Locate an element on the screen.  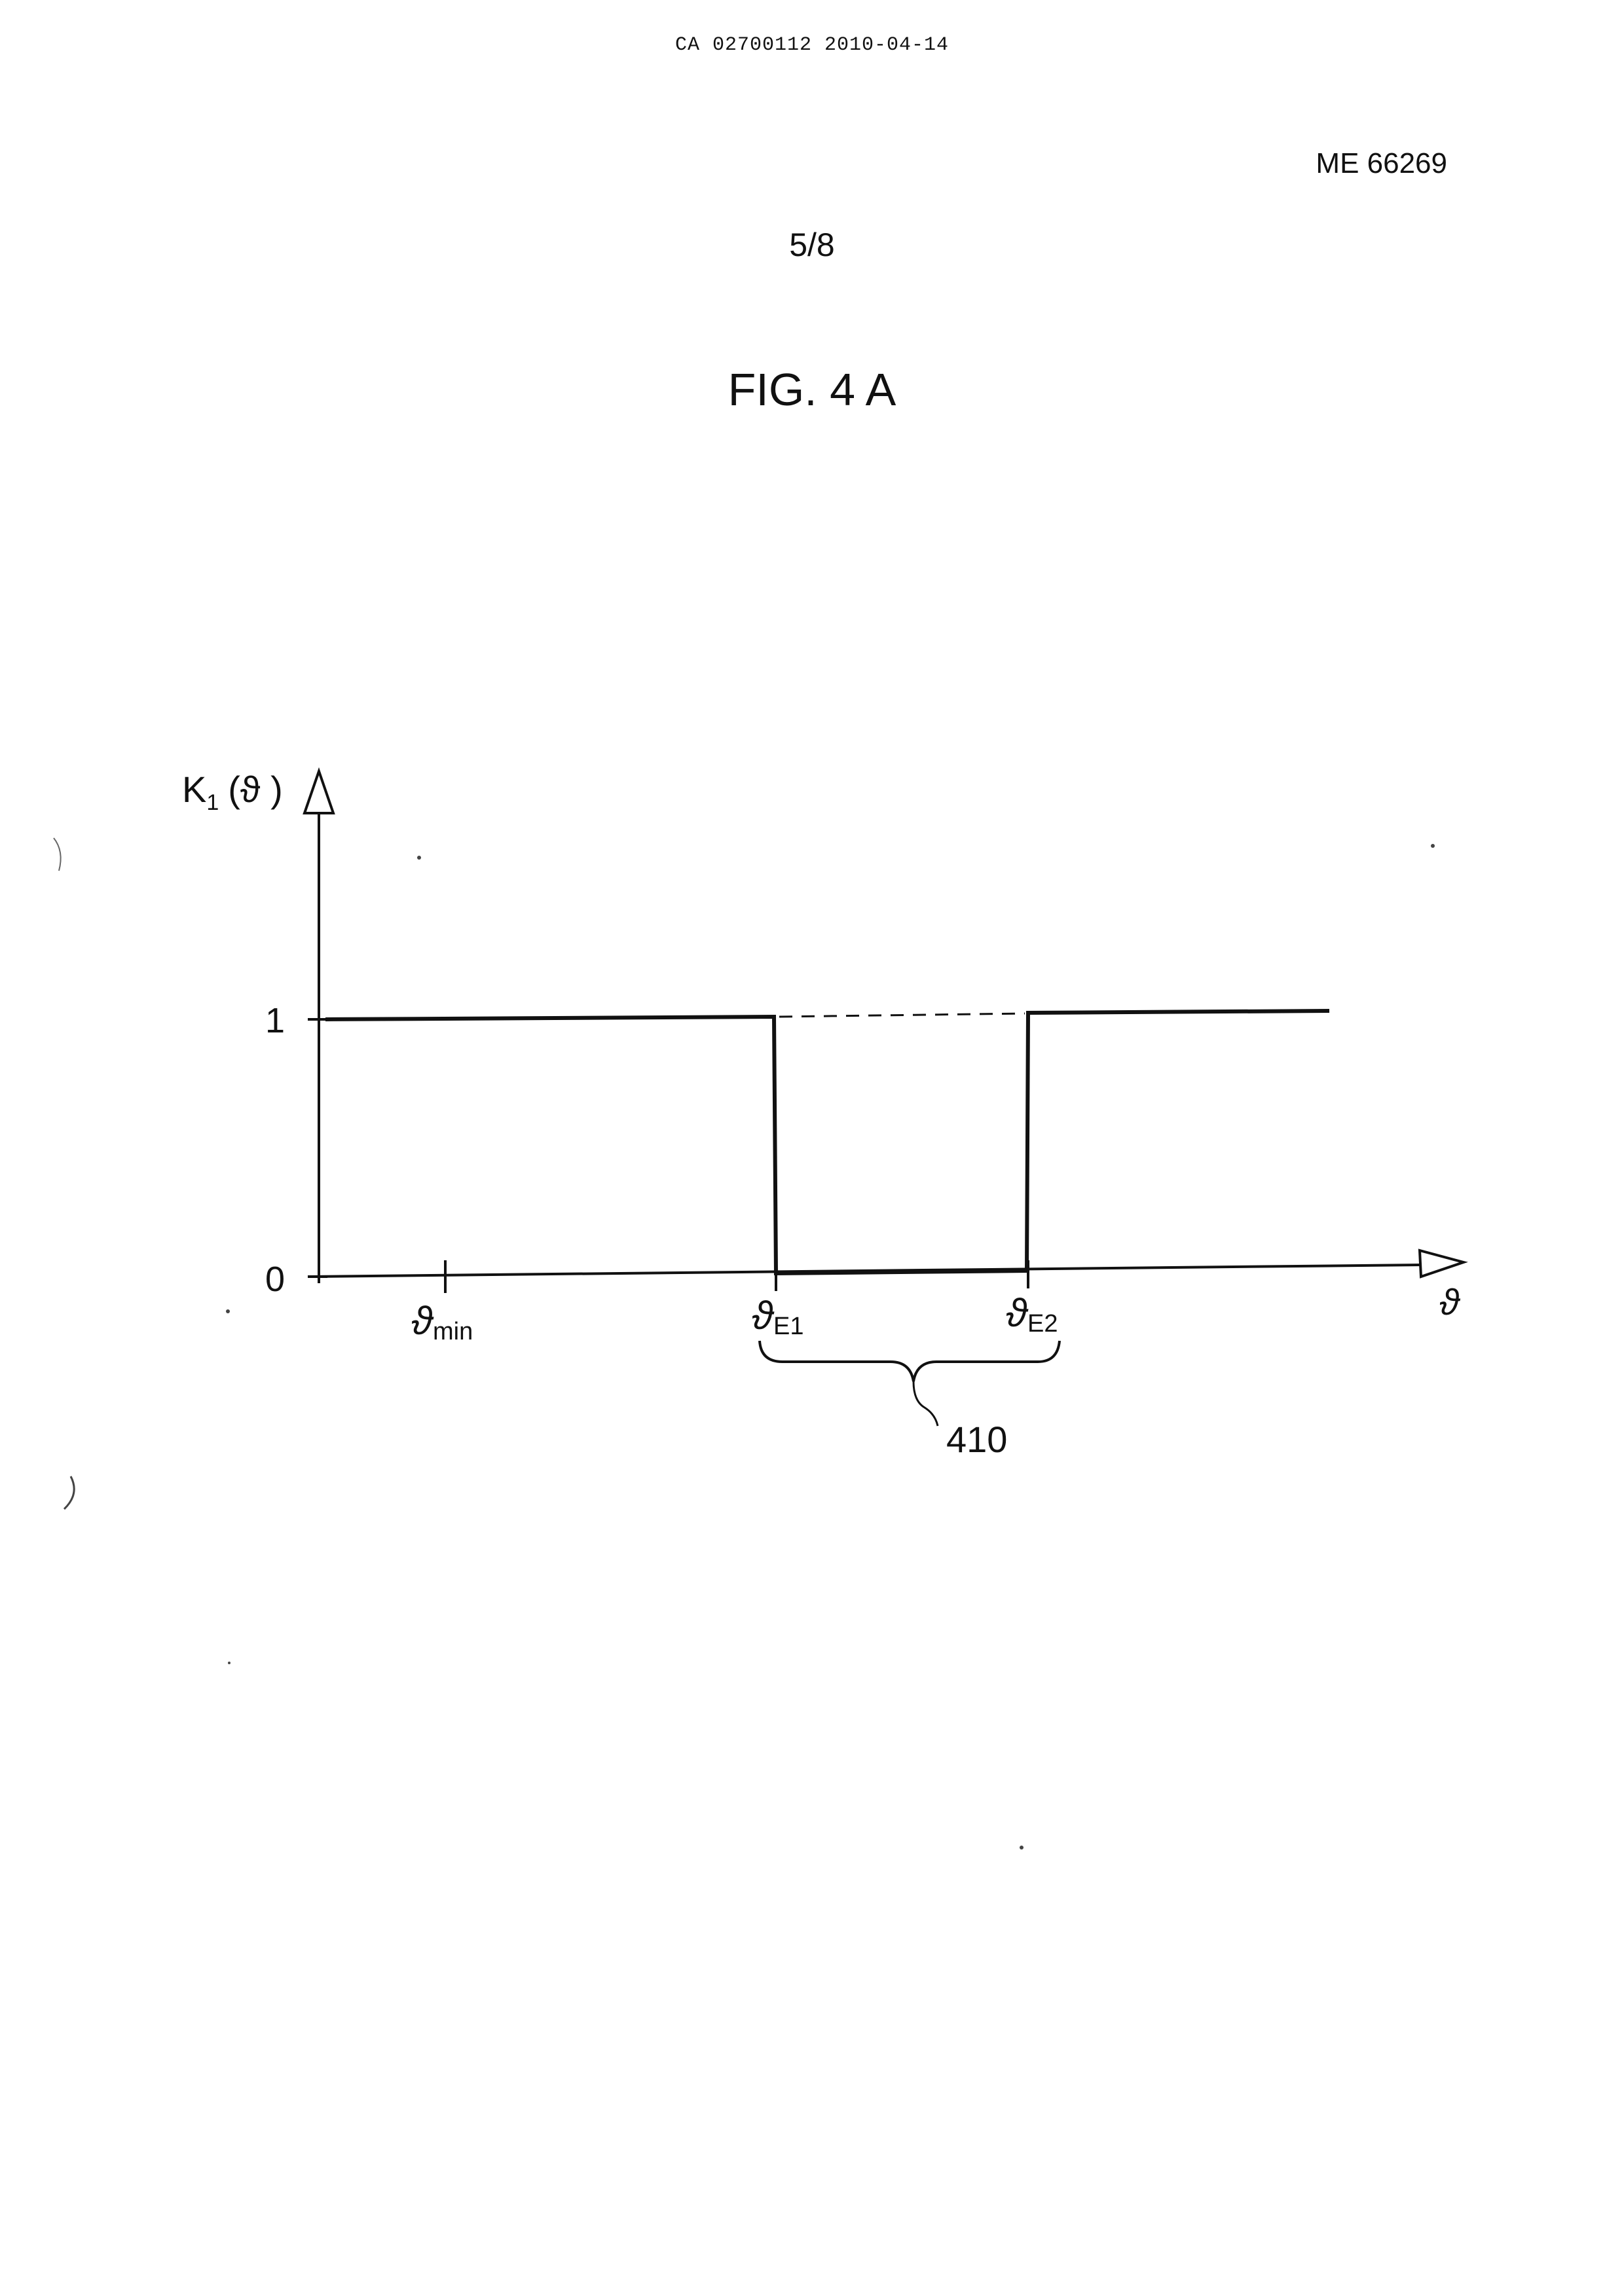
x-axis-arrow-icon is located at coordinates (1442, 1263).